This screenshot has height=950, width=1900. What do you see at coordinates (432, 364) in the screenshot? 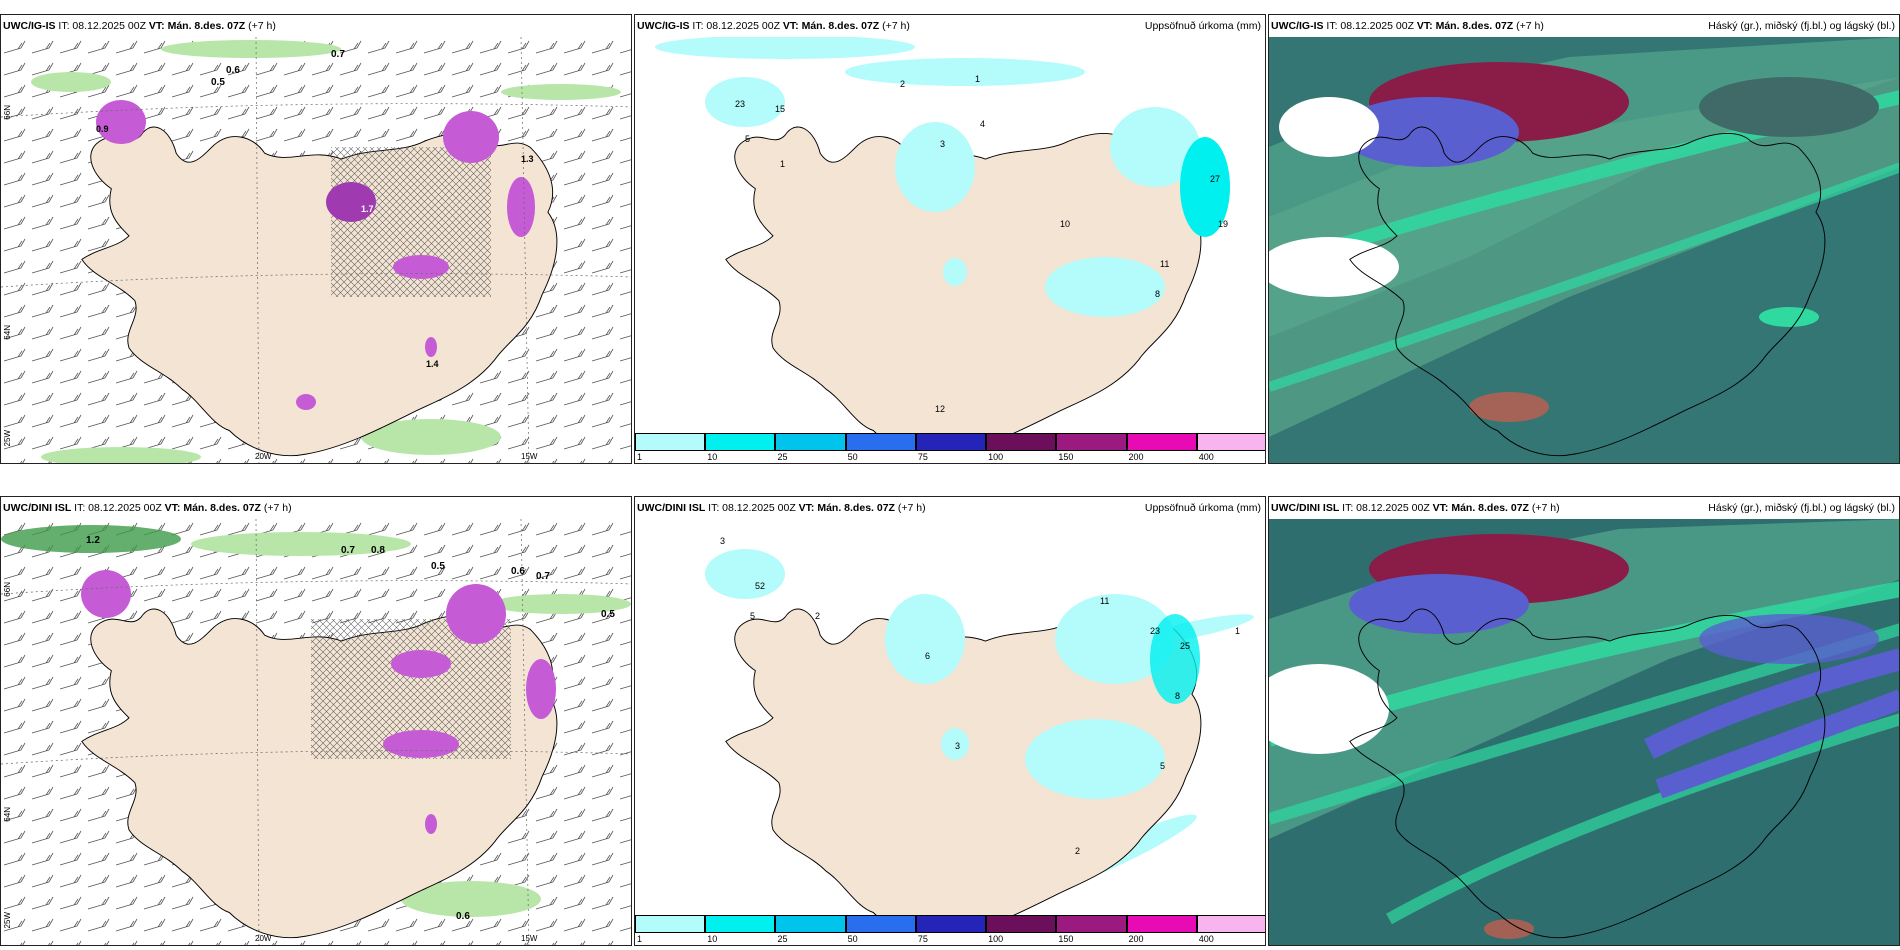
I see `snow-value: 1.4` at bounding box center [432, 364].